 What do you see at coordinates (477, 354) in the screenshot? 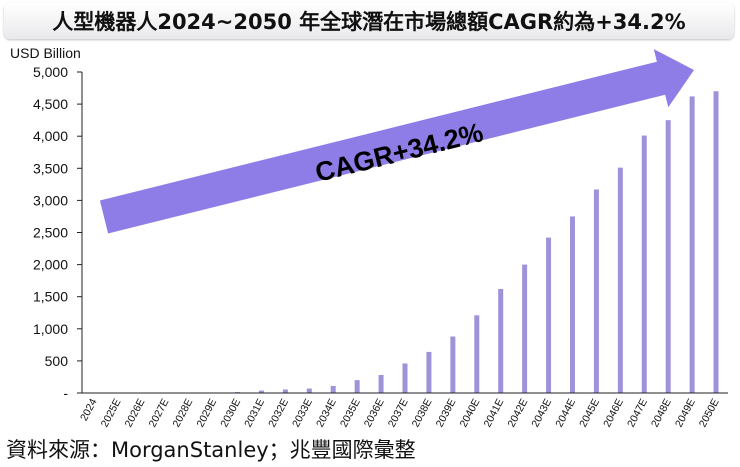
I see `bar-2040E` at bounding box center [477, 354].